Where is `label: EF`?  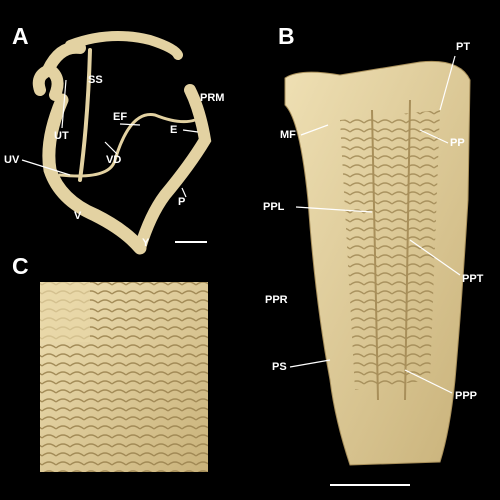 label: EF is located at coordinates (120, 117).